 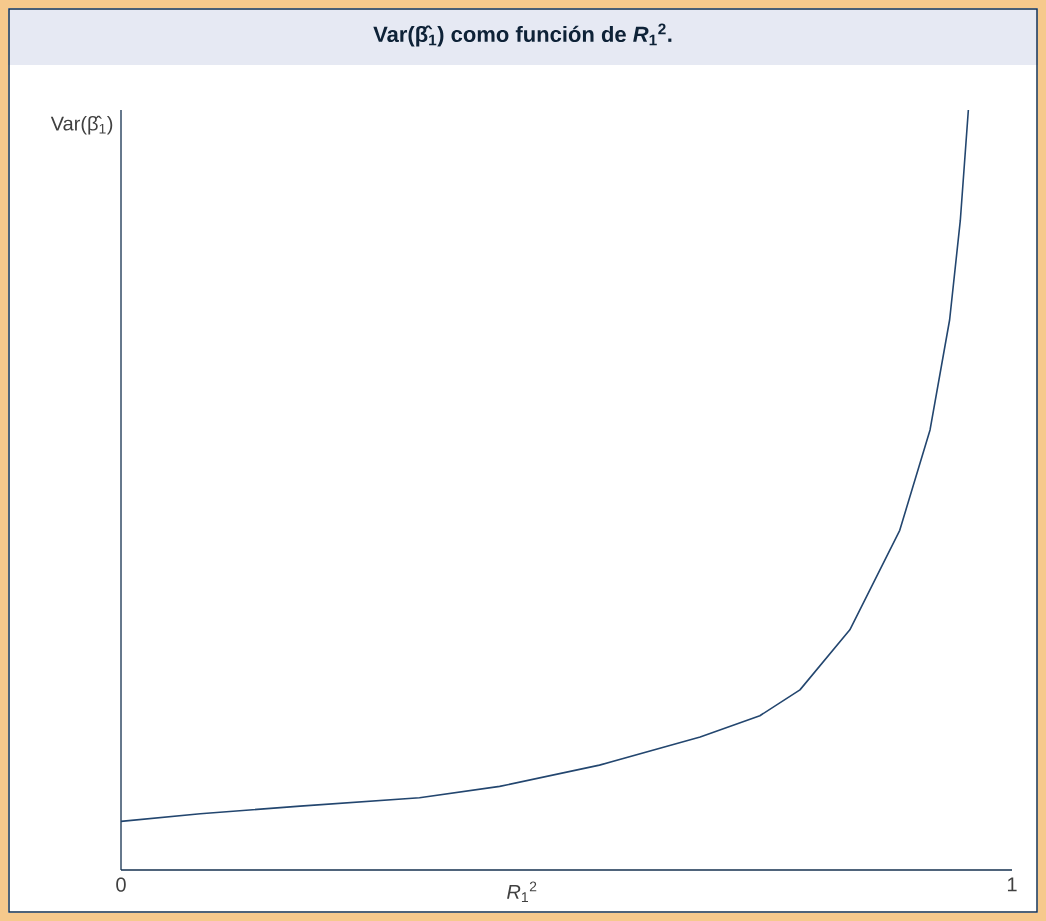 What do you see at coordinates (522, 891) in the screenshot?
I see `x-axis-title: R$_{1}$2` at bounding box center [522, 891].